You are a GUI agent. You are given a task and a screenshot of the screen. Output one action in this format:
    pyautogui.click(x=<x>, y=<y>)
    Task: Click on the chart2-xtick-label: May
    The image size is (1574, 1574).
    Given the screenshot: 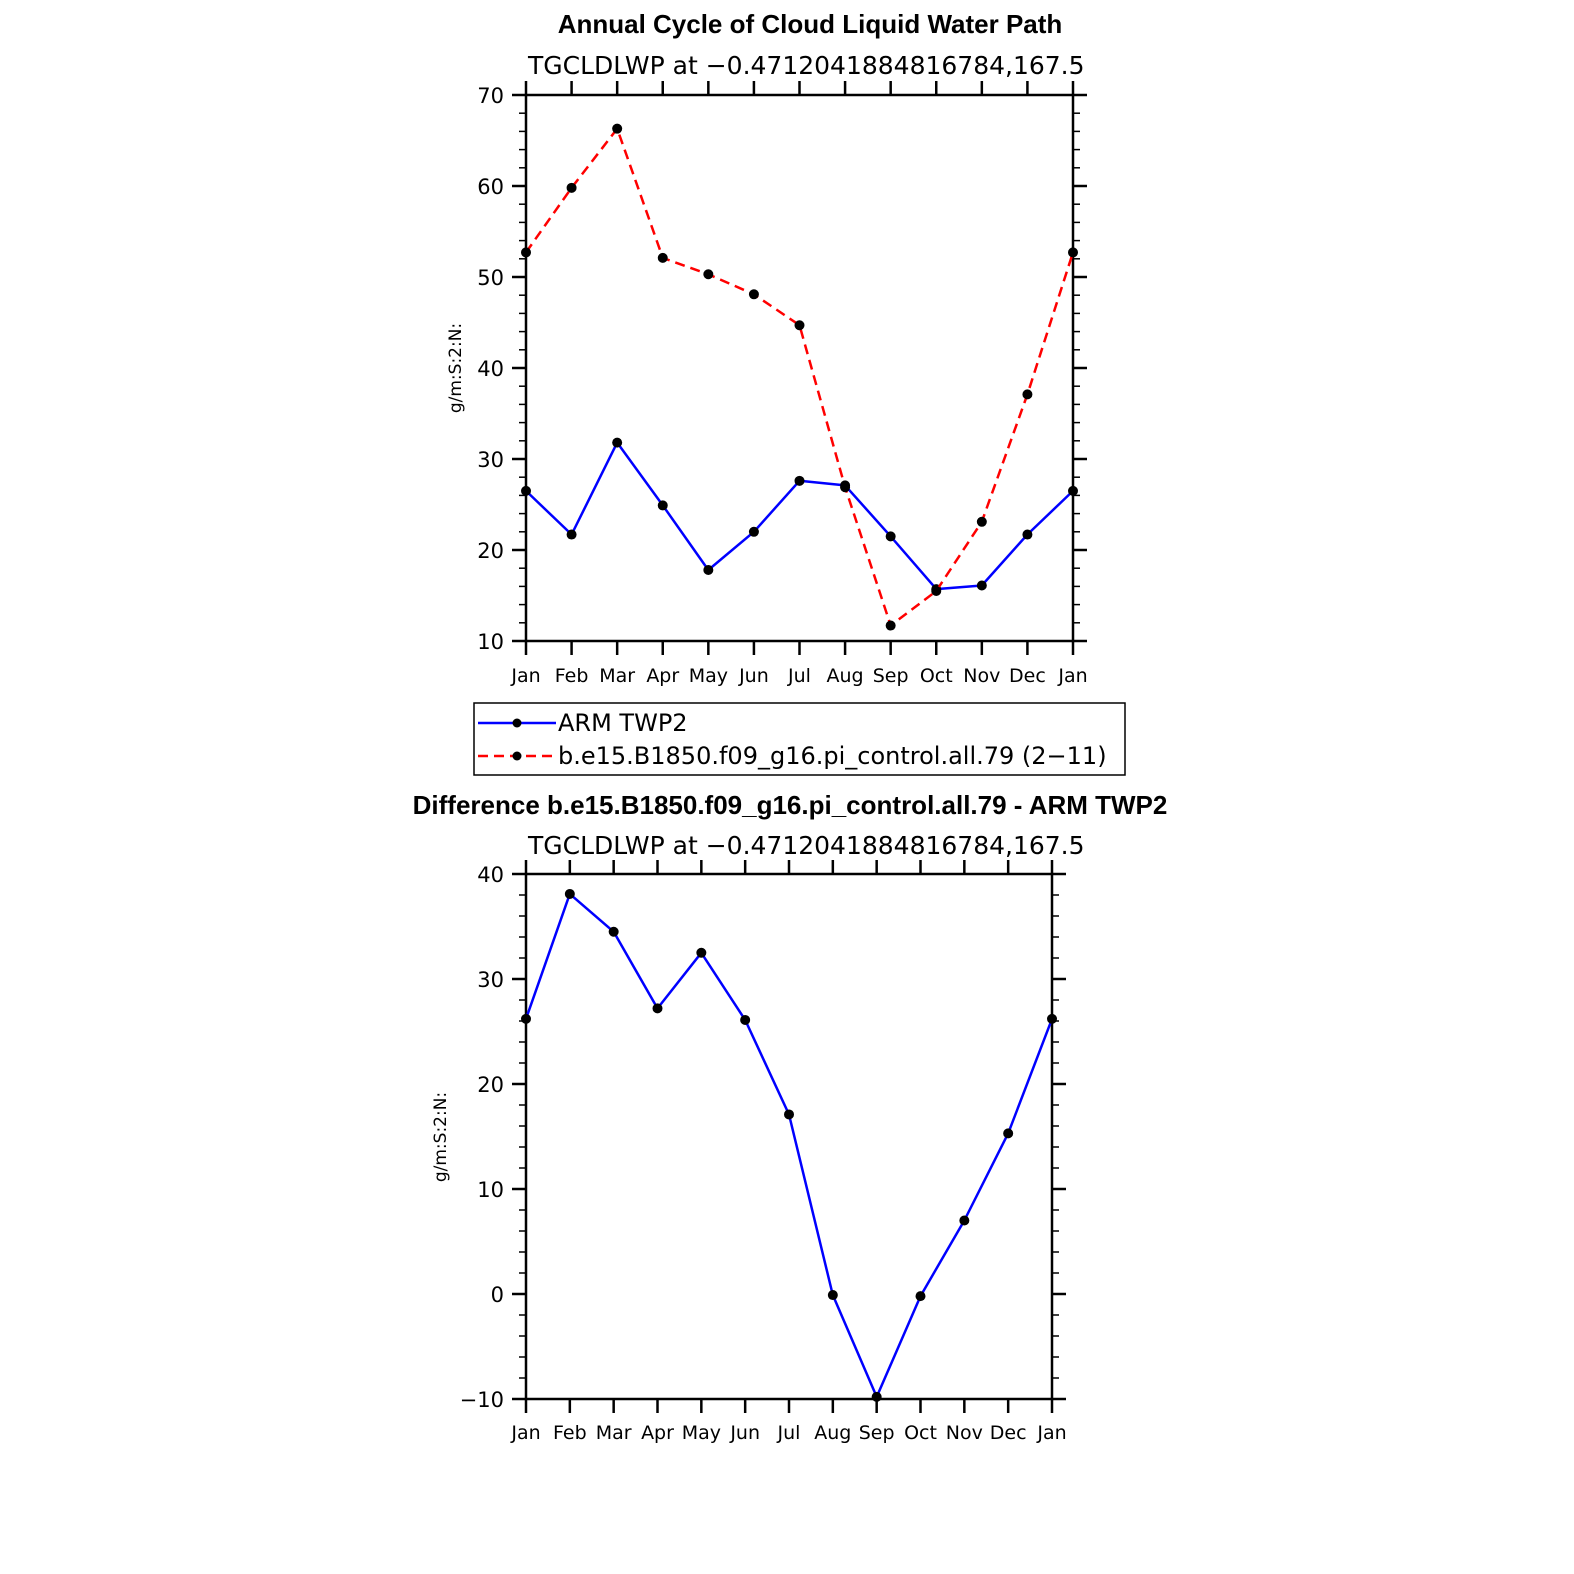 What is the action you would take?
    pyautogui.click(x=701, y=1433)
    